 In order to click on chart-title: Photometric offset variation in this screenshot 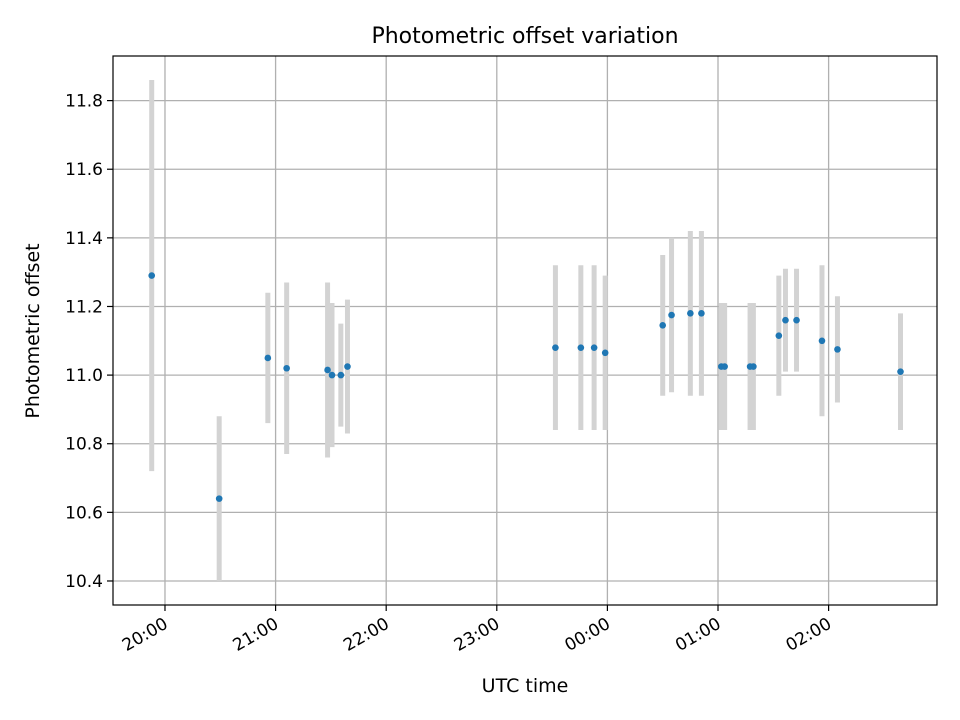, I will do `click(524, 36)`.